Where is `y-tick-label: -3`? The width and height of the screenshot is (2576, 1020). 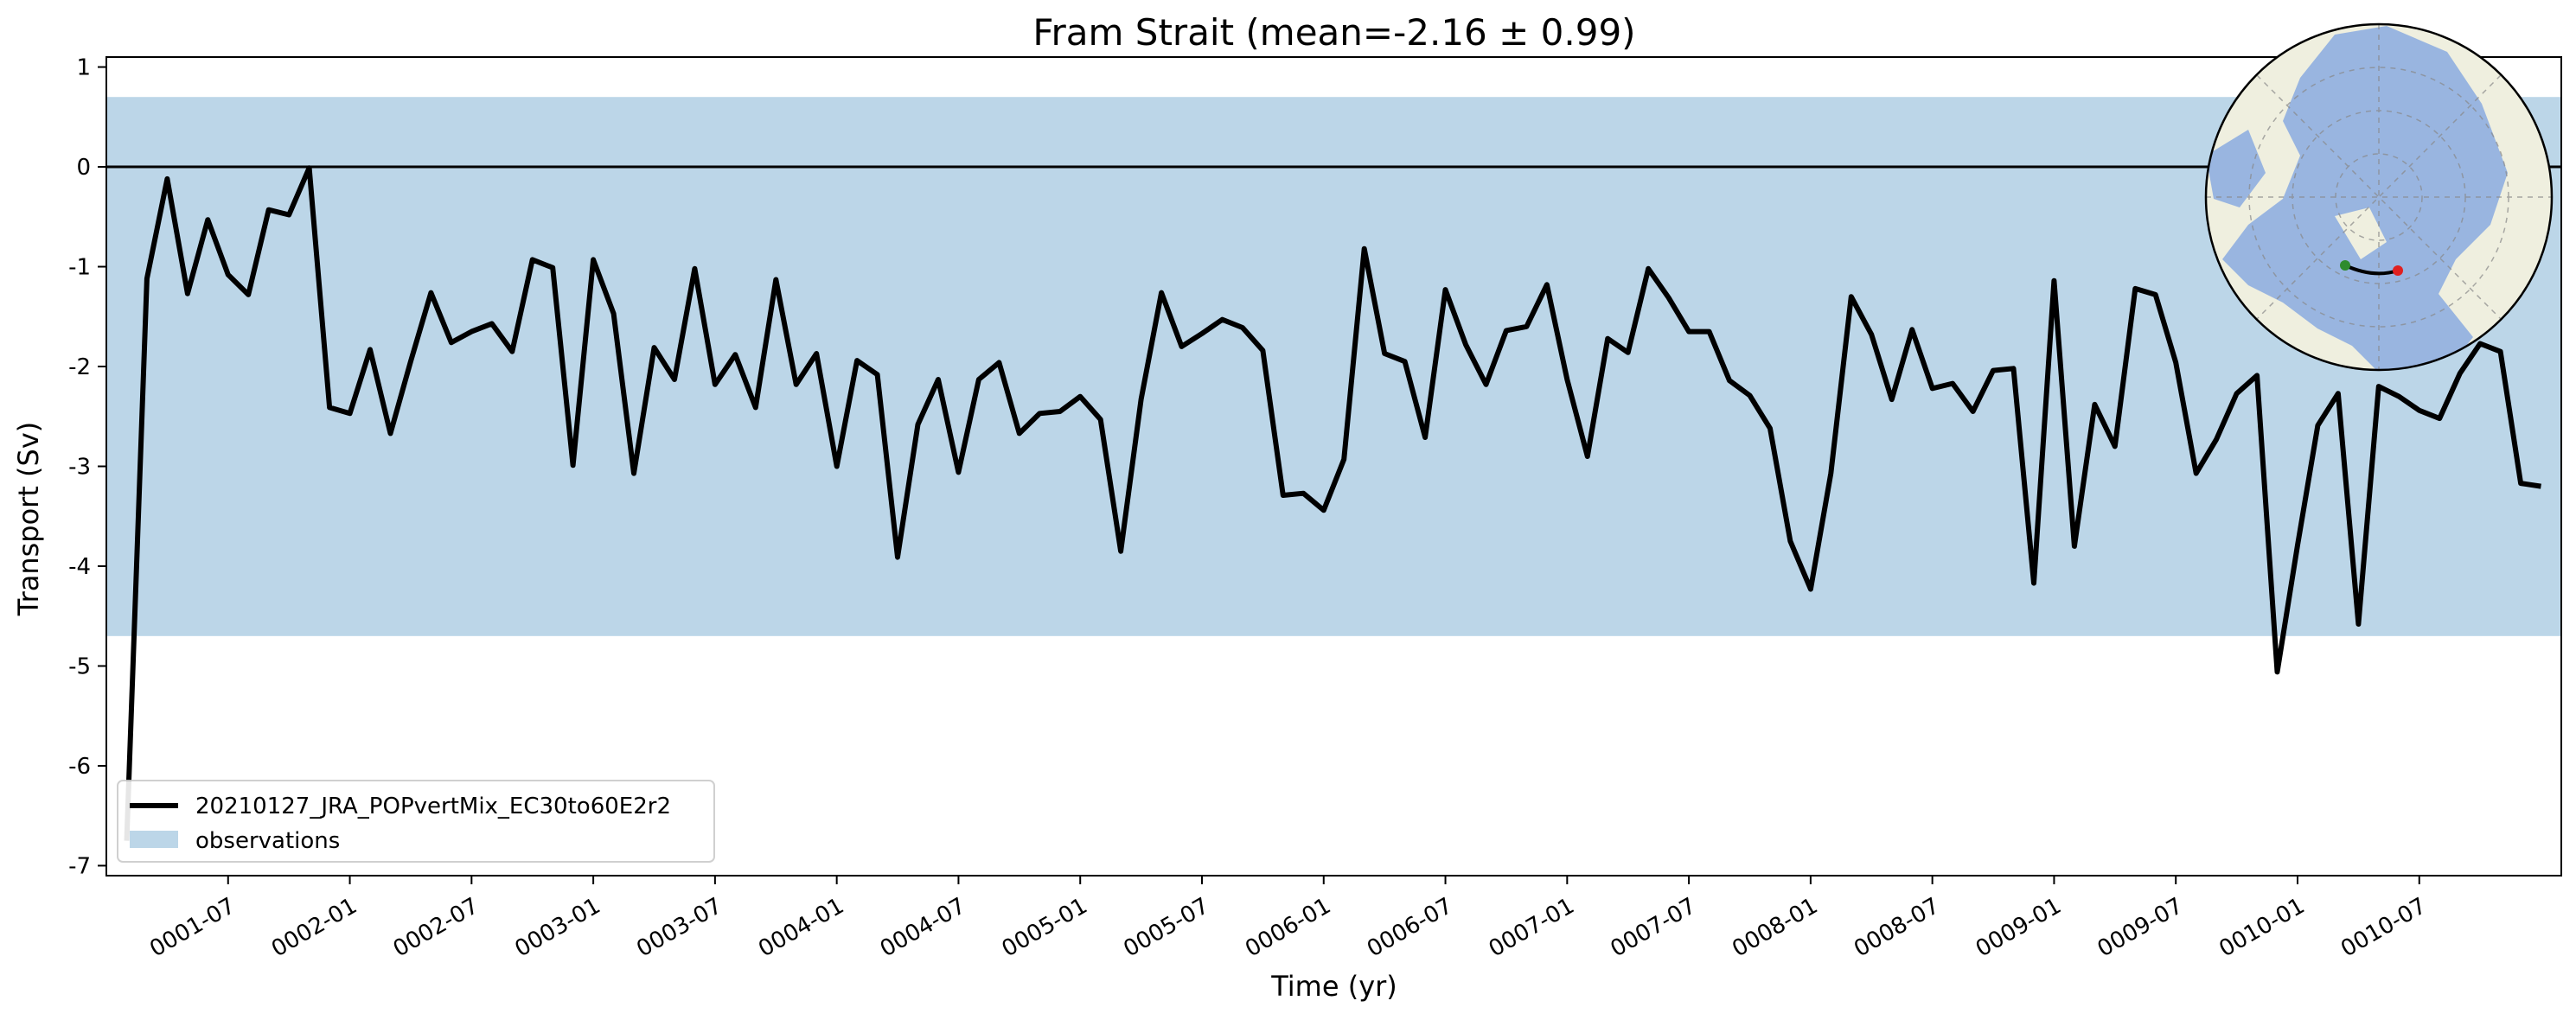 y-tick-label: -3 is located at coordinates (80, 468).